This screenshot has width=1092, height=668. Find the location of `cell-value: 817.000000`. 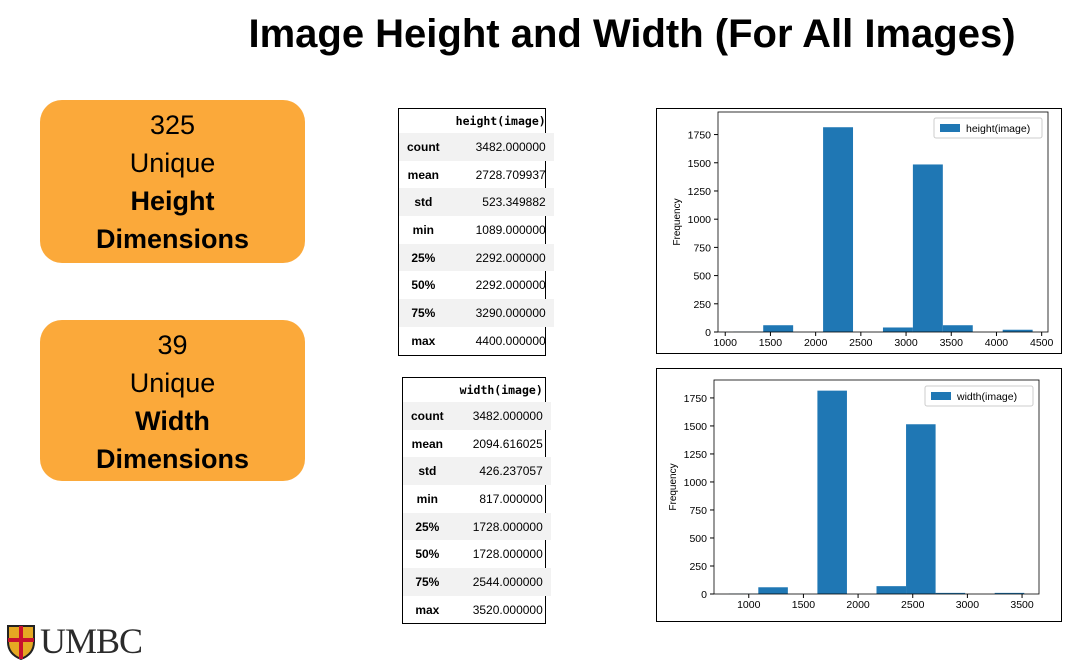

cell-value: 817.000000 is located at coordinates (511, 498).